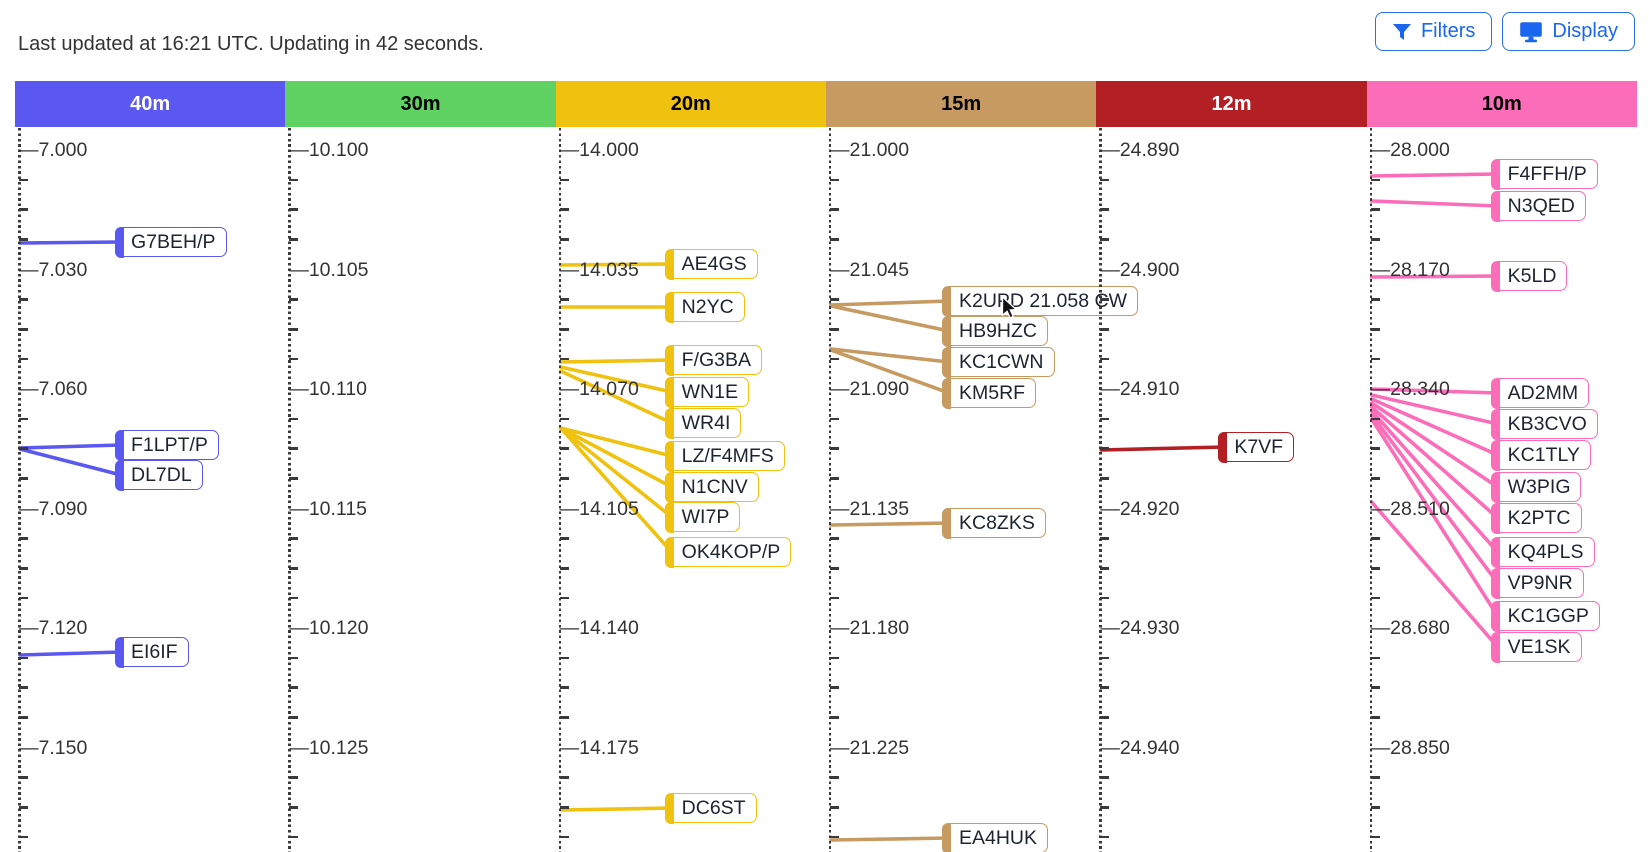 The image size is (1649, 852). Describe the element at coordinates (170, 242) in the screenshot. I see `spot-label-G7BEH/P: G7BEH/P` at that location.